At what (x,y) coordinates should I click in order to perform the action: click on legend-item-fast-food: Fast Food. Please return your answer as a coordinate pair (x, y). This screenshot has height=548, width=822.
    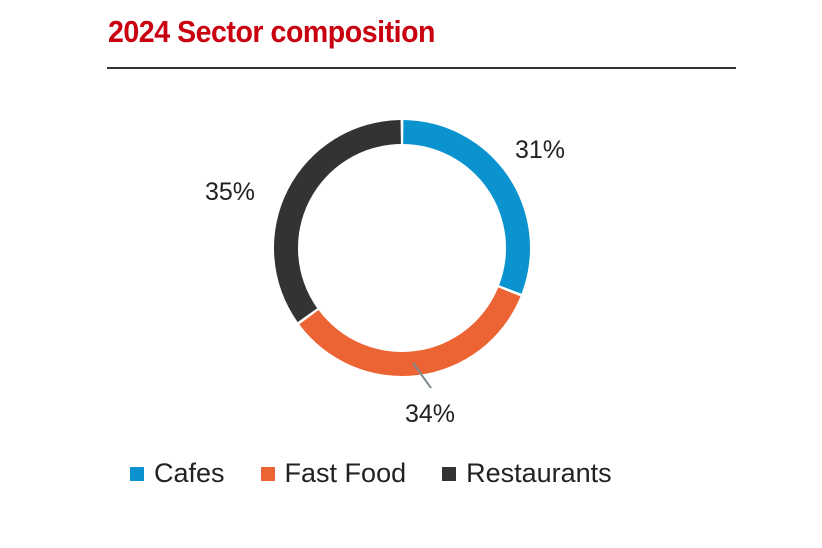
    Looking at the image, I should click on (333, 473).